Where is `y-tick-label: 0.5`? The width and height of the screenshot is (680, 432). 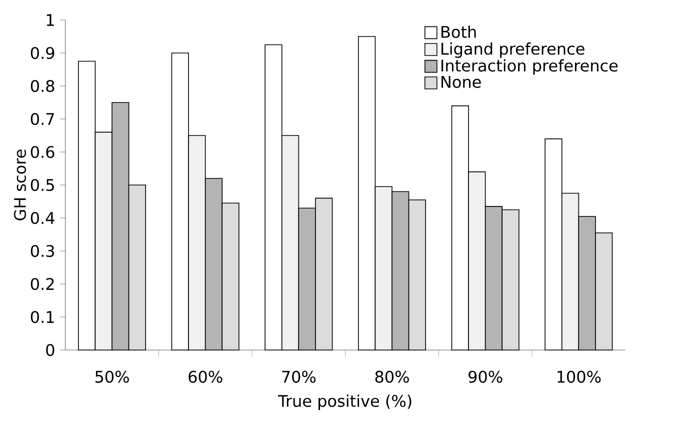 y-tick-label: 0.5 is located at coordinates (42, 185).